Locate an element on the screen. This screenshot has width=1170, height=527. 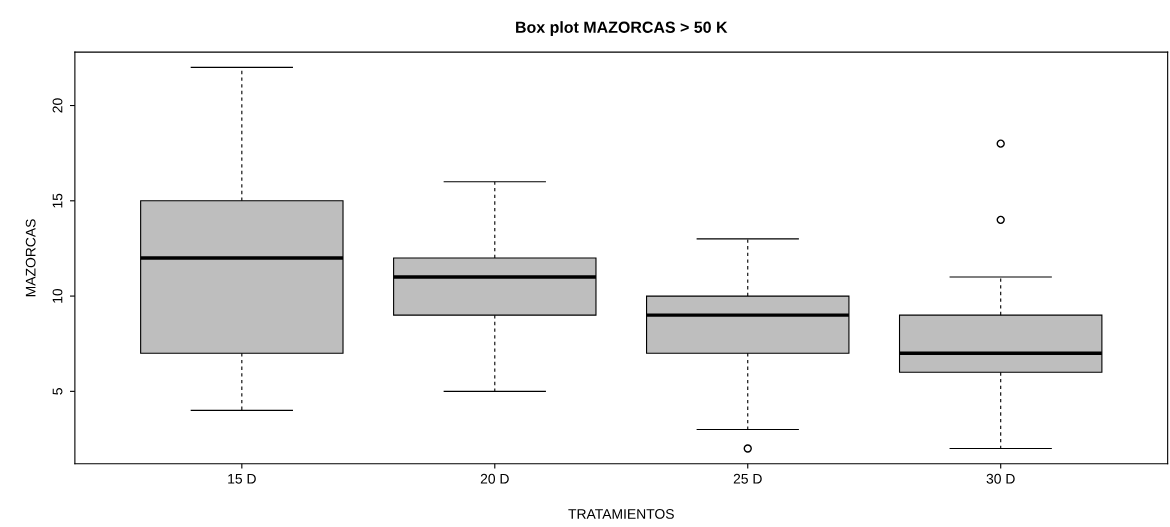
x-tick-label: 15 D is located at coordinates (242, 478).